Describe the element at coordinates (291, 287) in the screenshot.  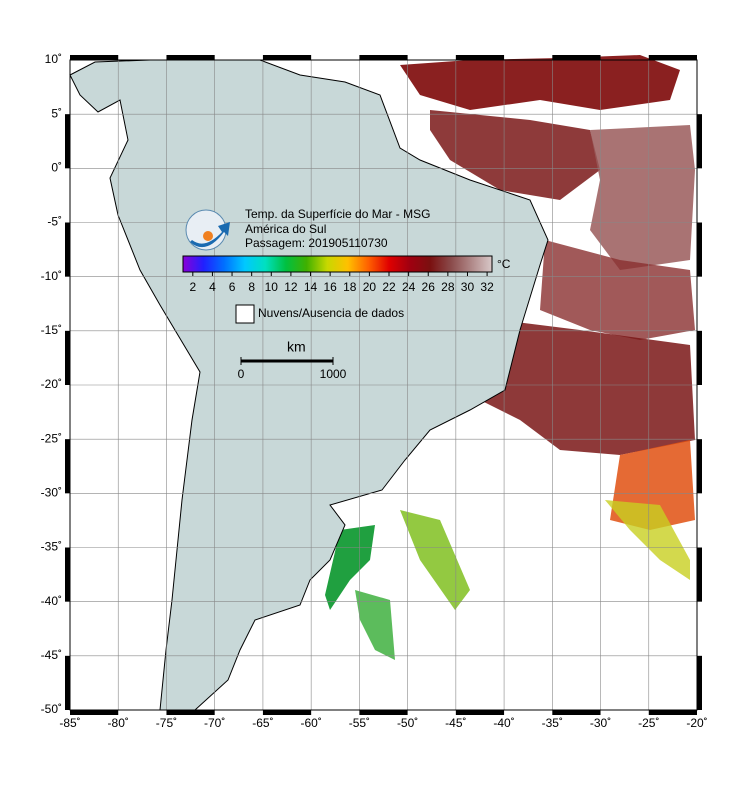
I see `colorbar-tick-label: 12` at that location.